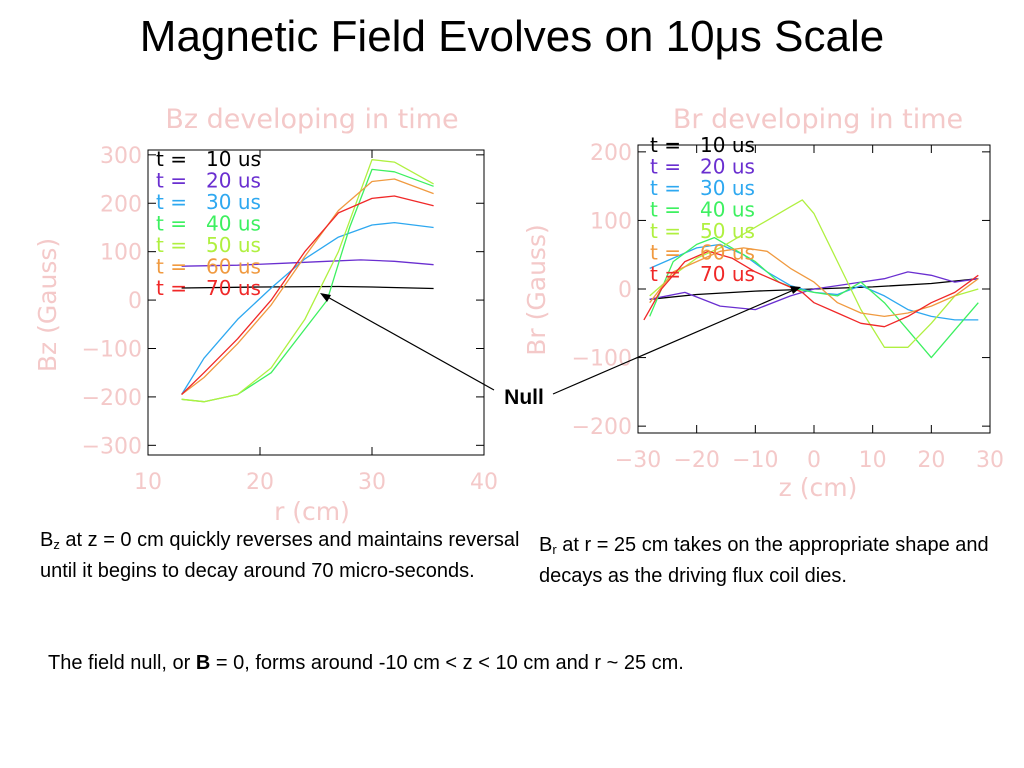 The width and height of the screenshot is (1024, 768). What do you see at coordinates (524, 397) in the screenshot?
I see `null-label: Null` at bounding box center [524, 397].